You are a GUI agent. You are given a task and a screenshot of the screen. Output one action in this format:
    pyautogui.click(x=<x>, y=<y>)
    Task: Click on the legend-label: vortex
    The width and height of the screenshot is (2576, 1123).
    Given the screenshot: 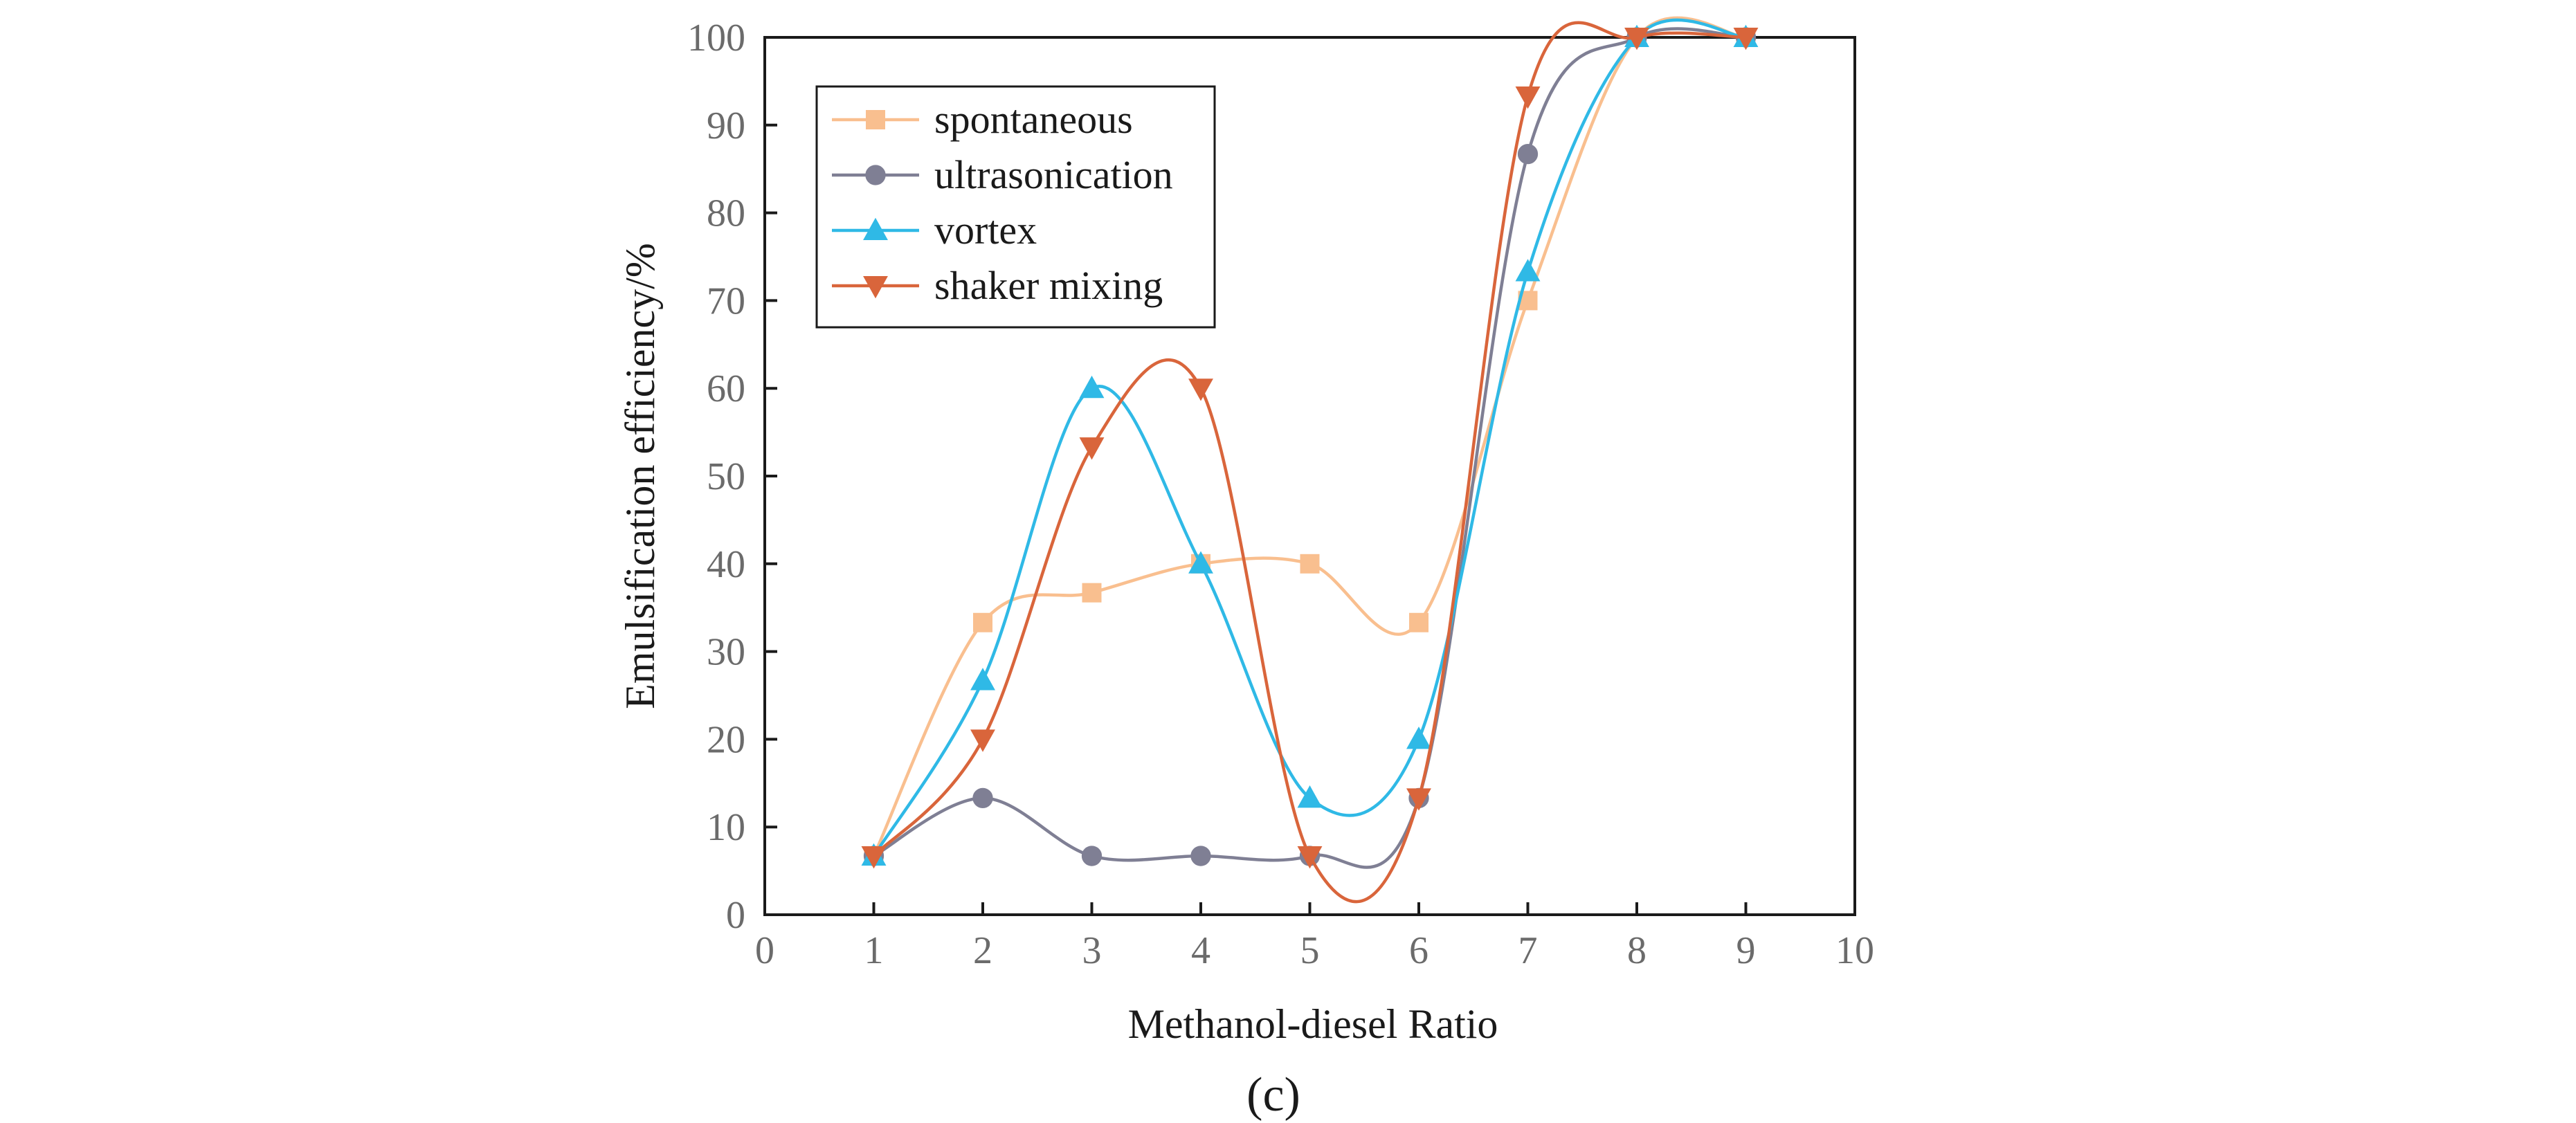 What is the action you would take?
    pyautogui.click(x=985, y=230)
    